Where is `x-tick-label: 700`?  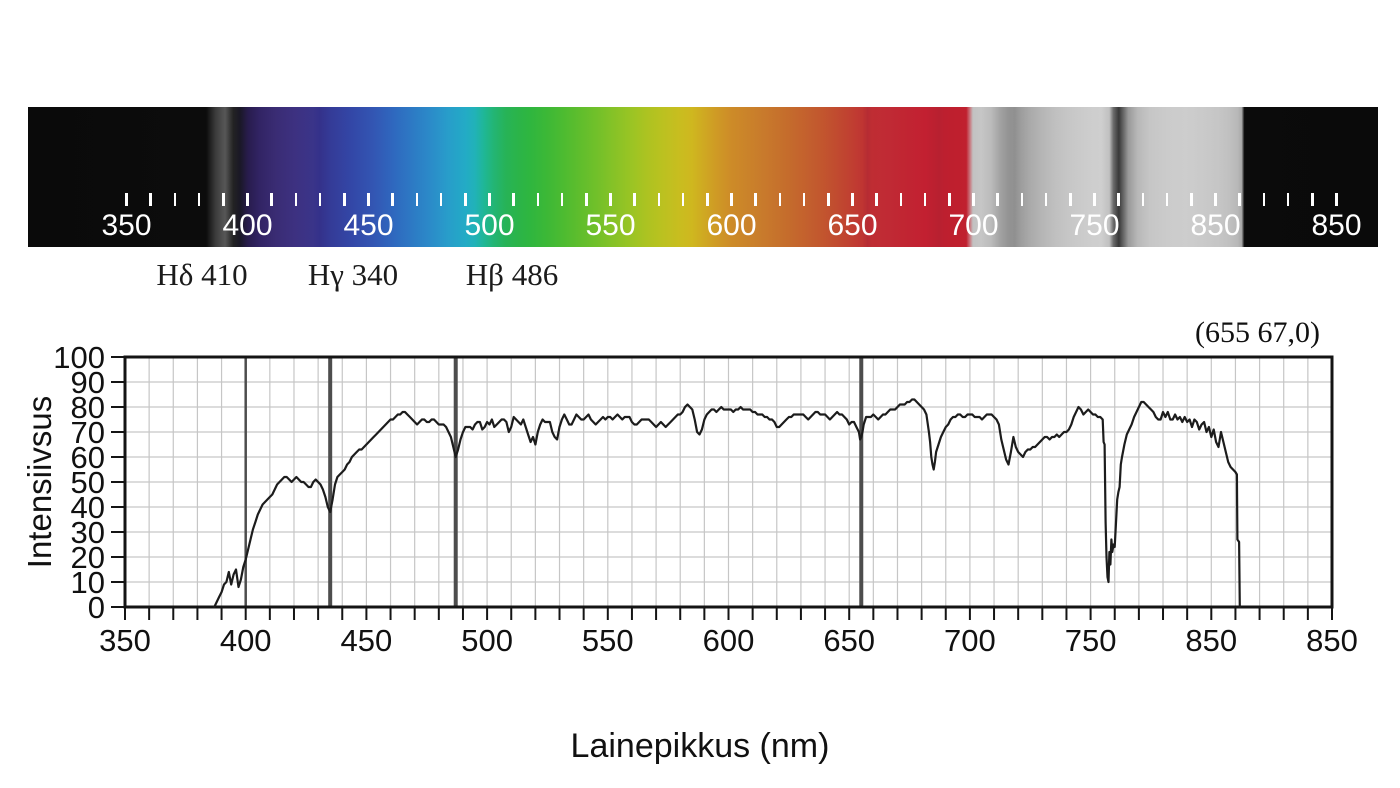 x-tick-label: 700 is located at coordinates (970, 640).